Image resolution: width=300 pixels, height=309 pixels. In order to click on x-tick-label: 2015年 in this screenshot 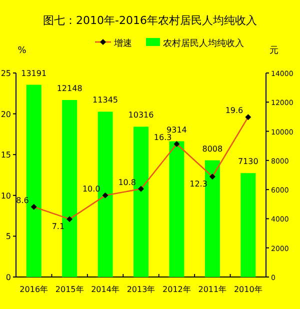, I will do `click(69, 289)`.